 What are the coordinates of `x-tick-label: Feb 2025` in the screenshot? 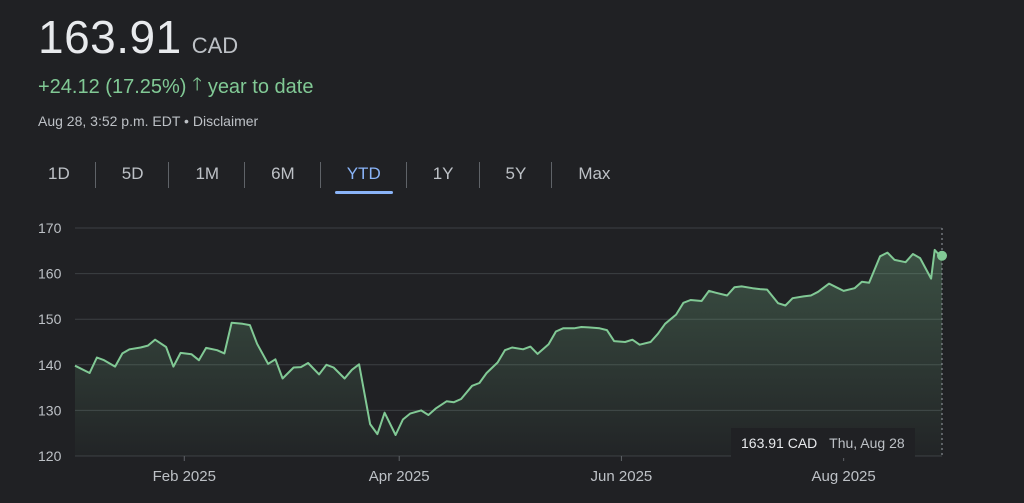 It's located at (184, 476).